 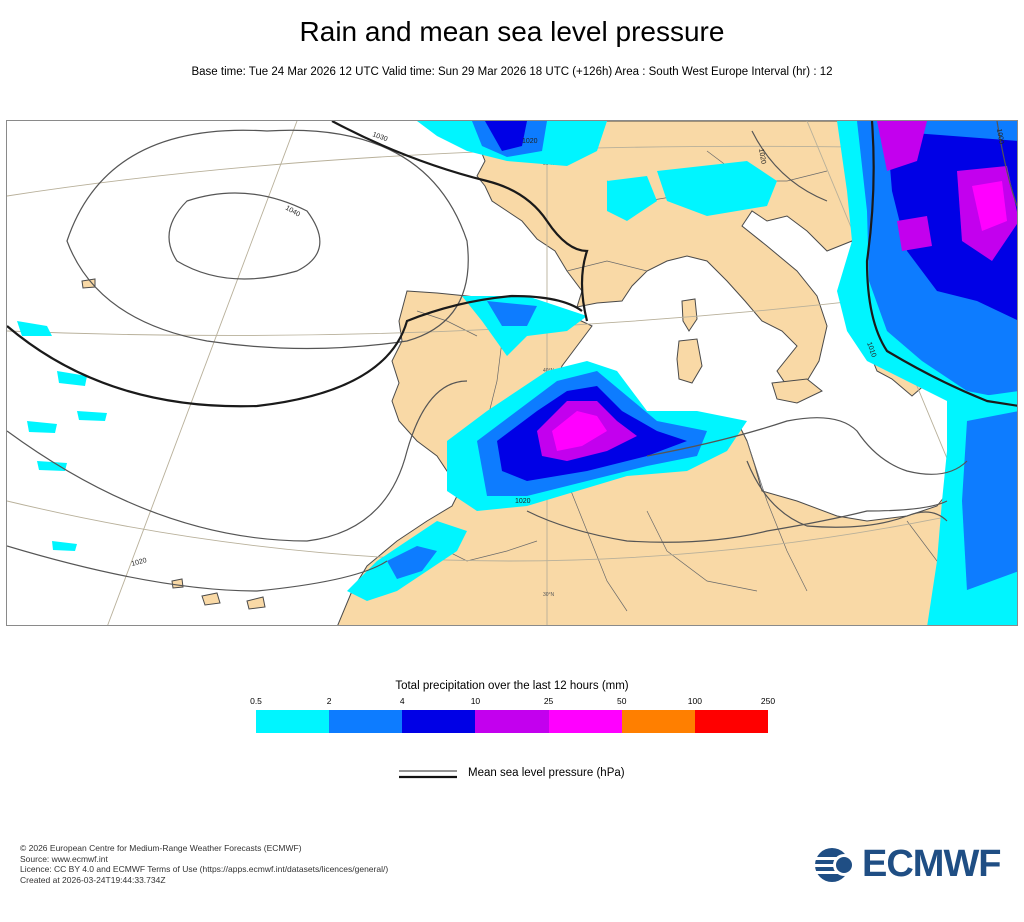 What do you see at coordinates (932, 864) in the screenshot?
I see `ecmwf-logo-text: ECMWF` at bounding box center [932, 864].